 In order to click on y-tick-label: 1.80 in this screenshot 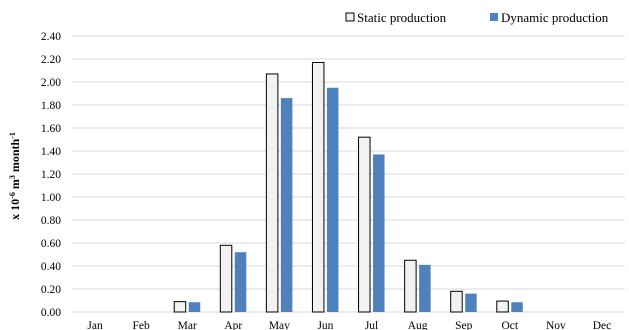, I will do `click(51, 106)`.